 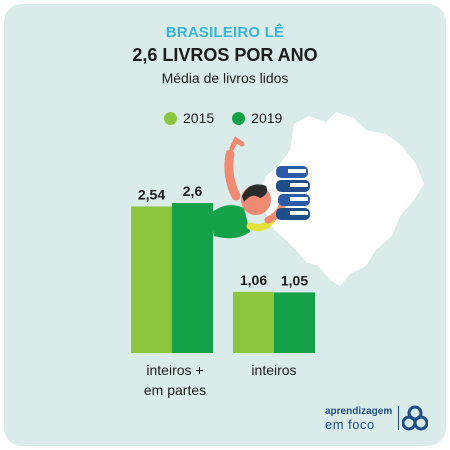 I want to click on legend-swatch-2015, so click(x=170, y=118).